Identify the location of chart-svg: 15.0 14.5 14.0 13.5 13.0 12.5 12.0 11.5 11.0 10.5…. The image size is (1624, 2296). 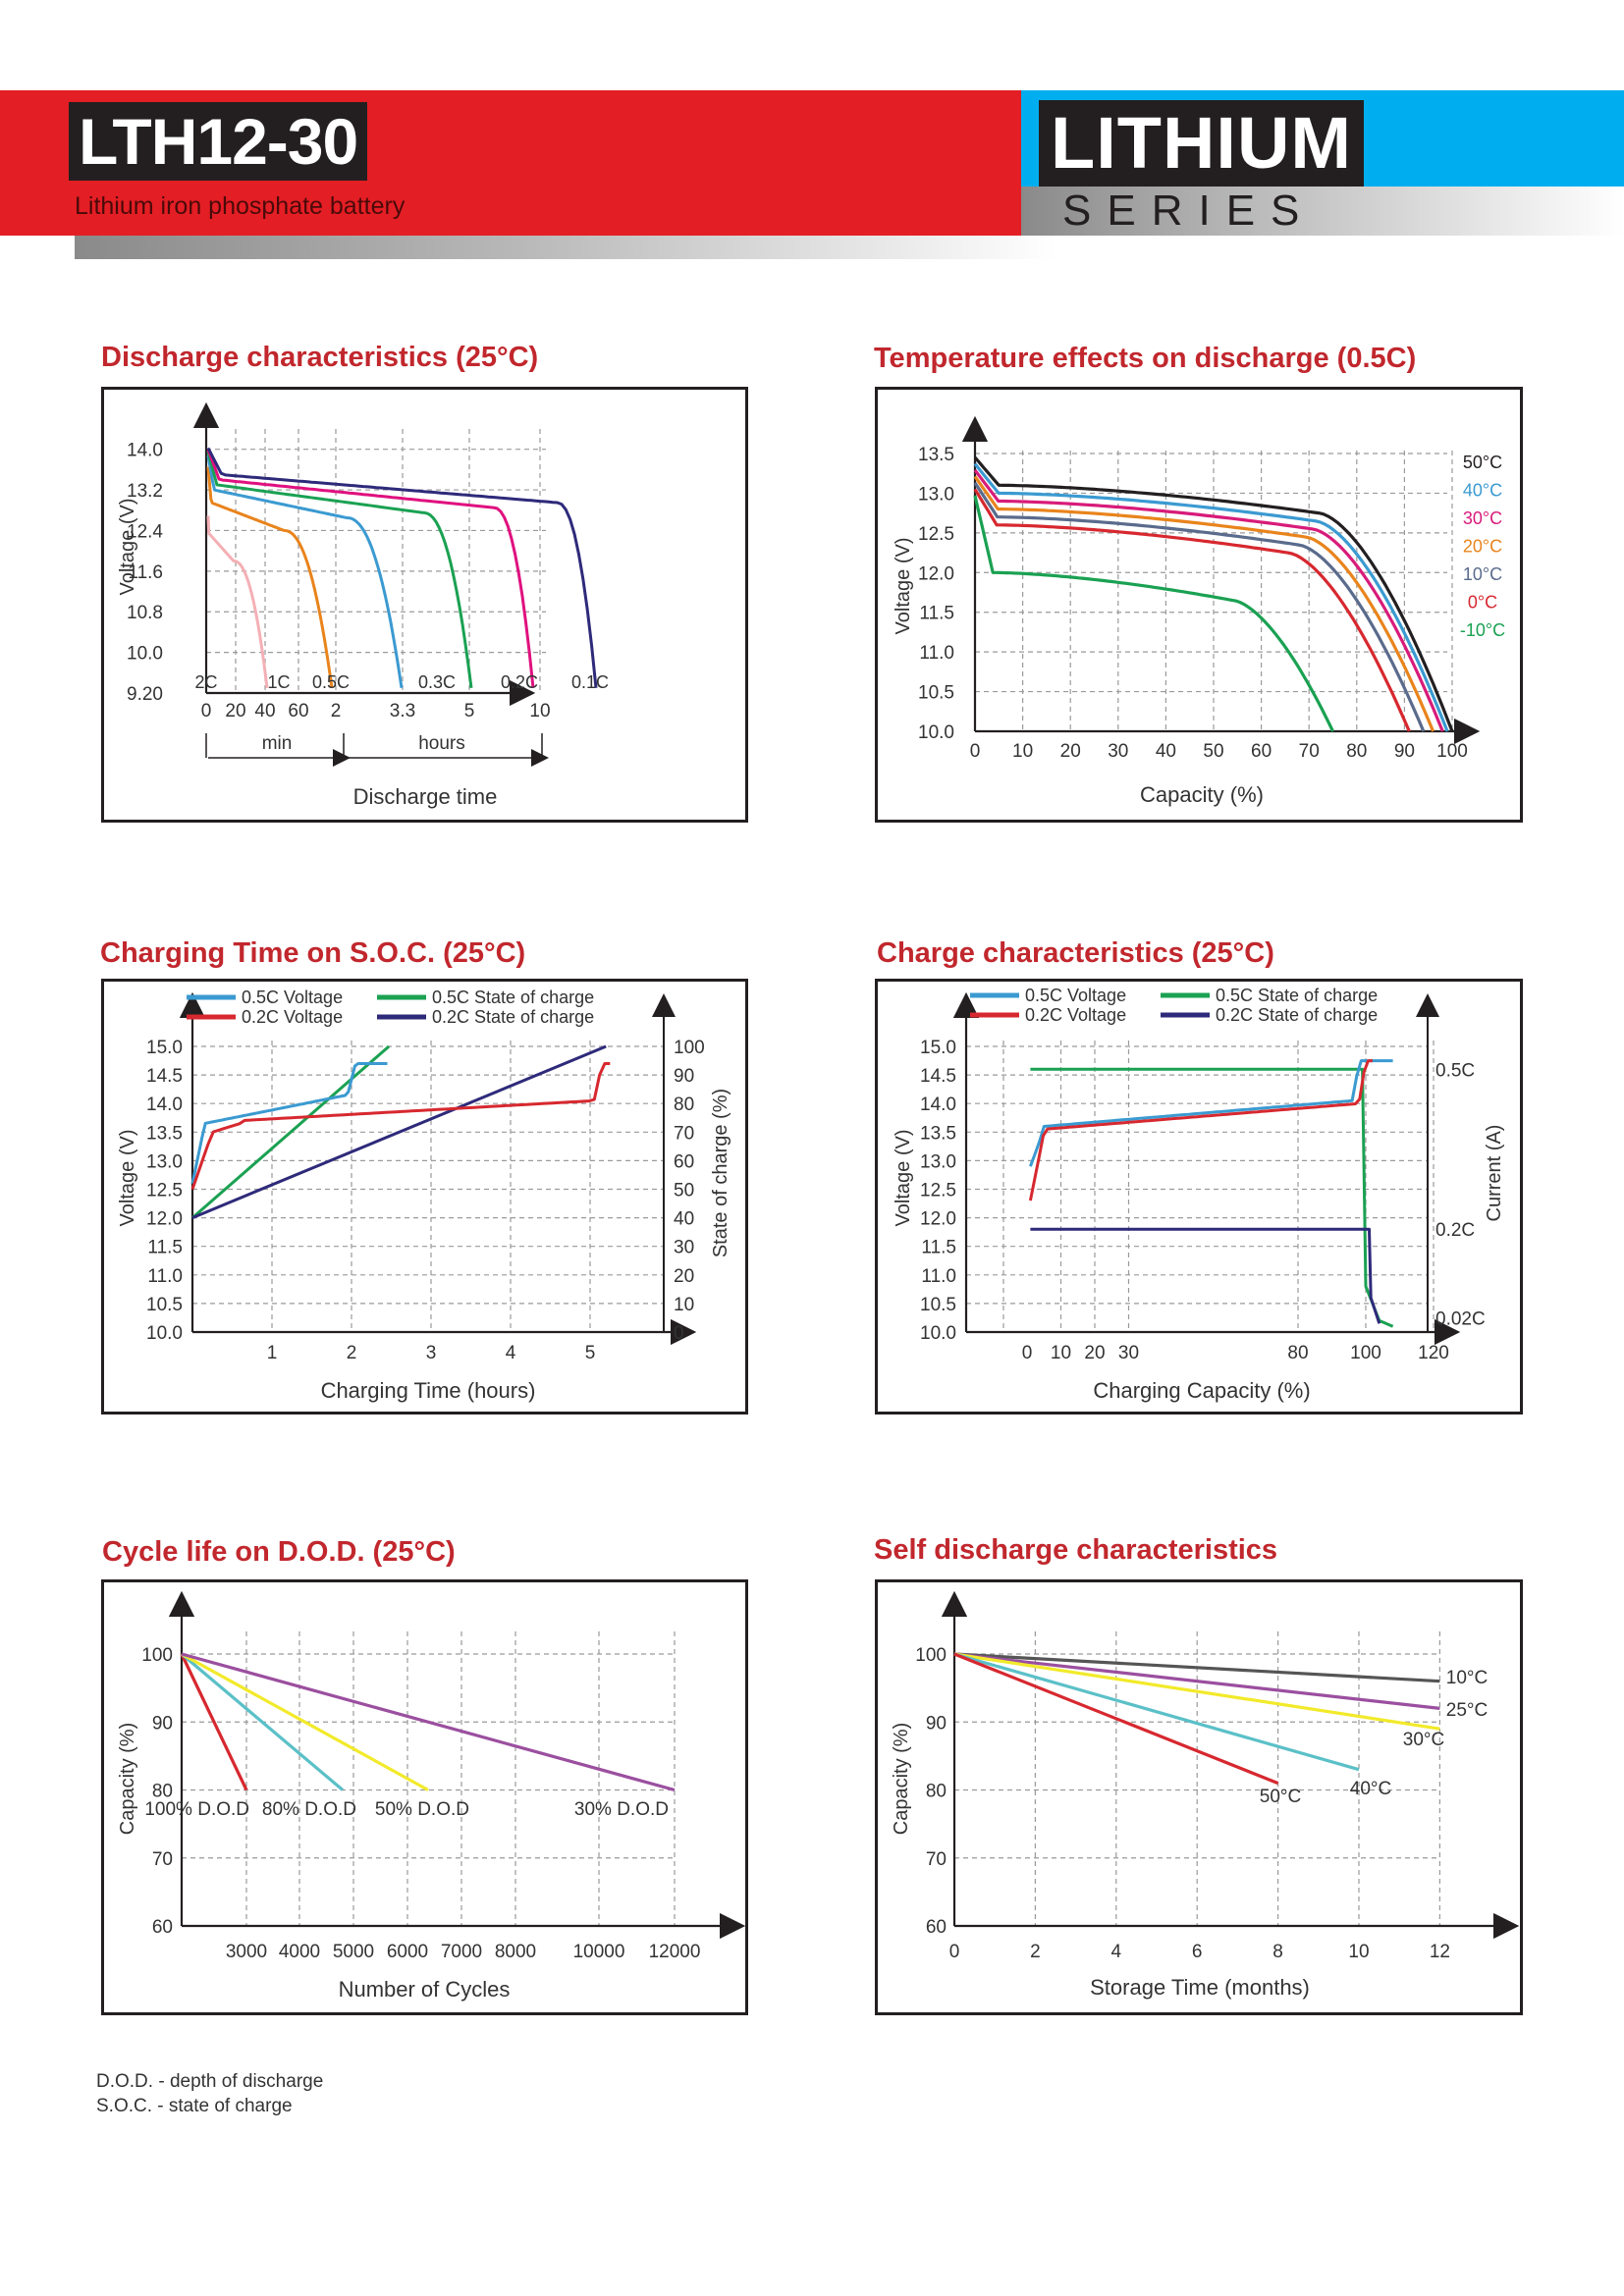
(1199, 1194).